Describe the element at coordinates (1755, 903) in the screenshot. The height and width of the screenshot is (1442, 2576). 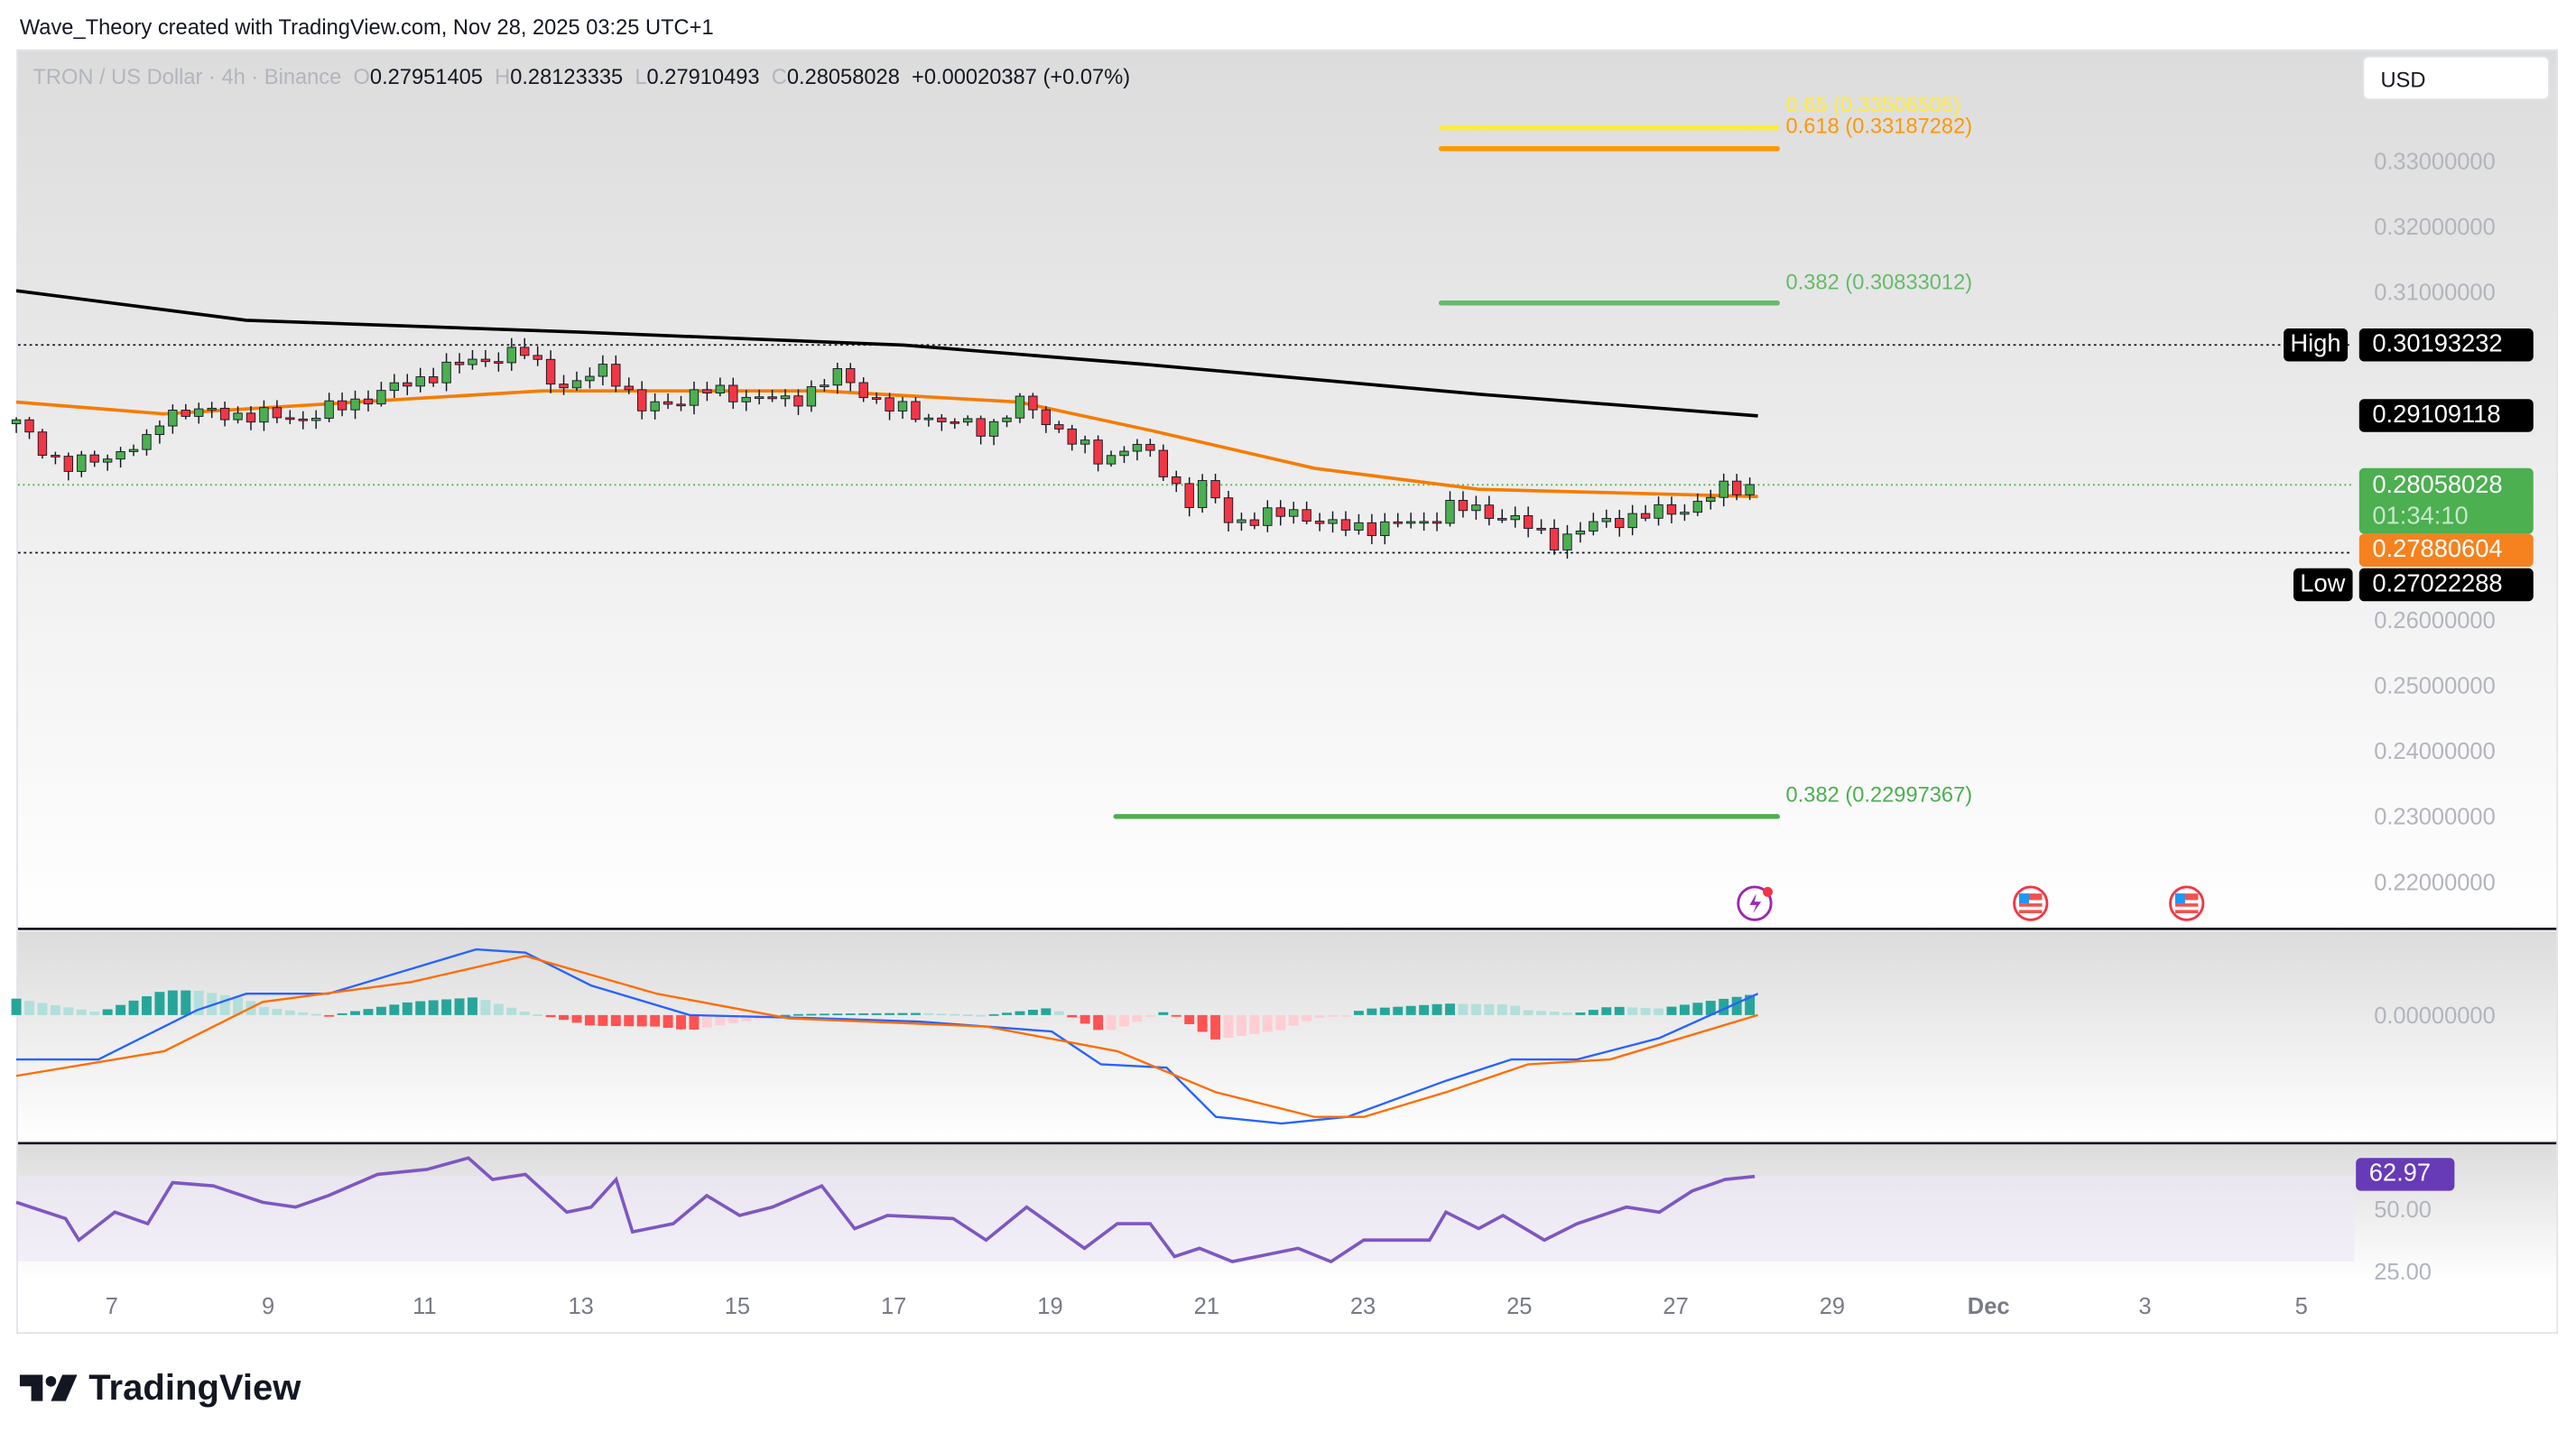
I see `economic-event-icon` at that location.